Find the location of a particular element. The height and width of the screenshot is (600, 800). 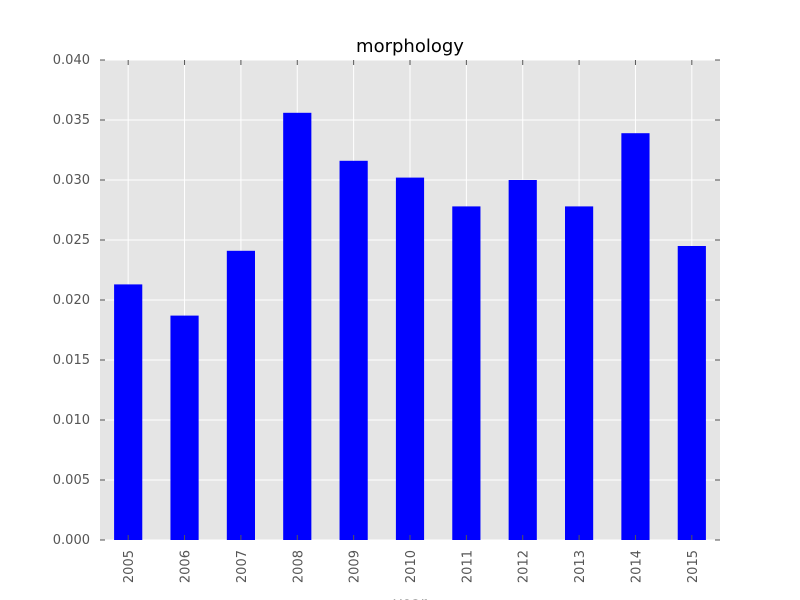

x-tick-label: 2007 is located at coordinates (242, 566).